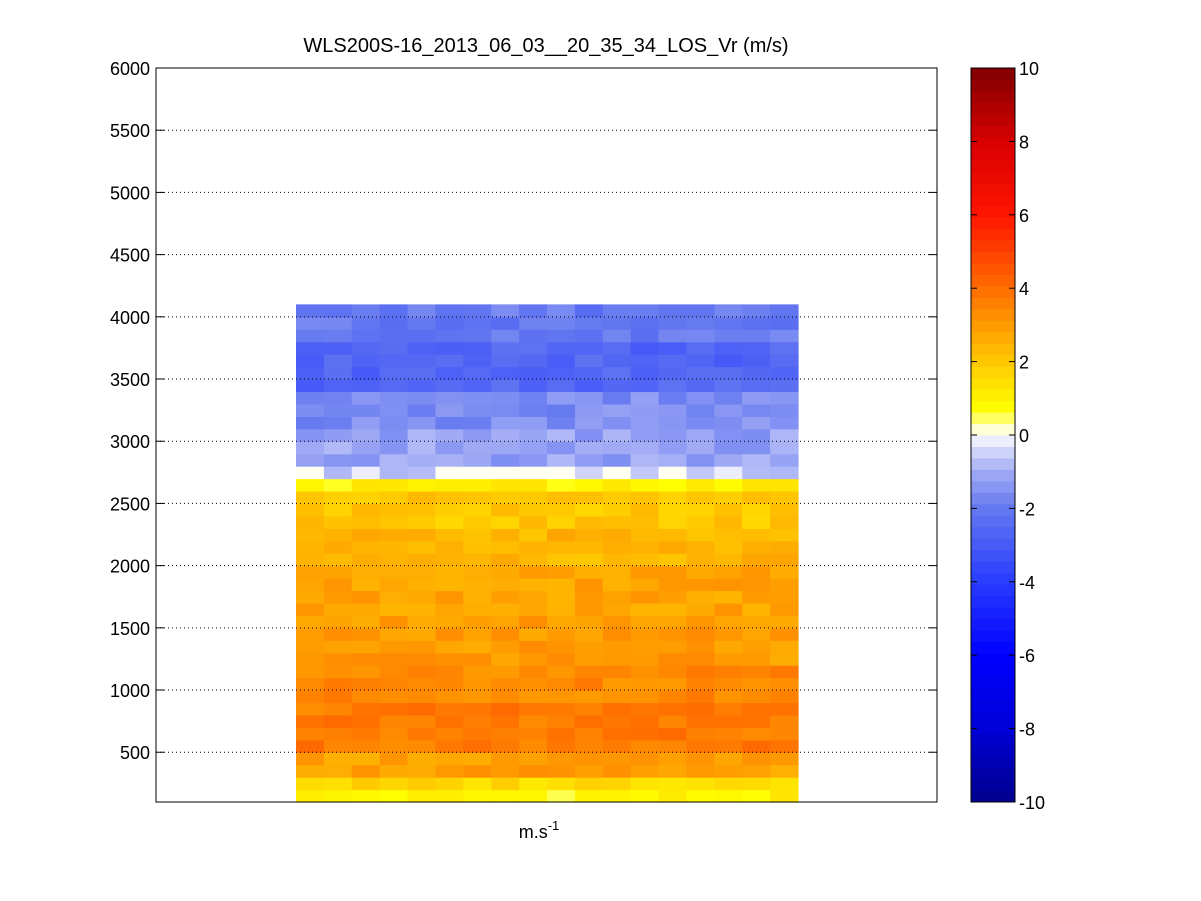  What do you see at coordinates (1024, 363) in the screenshot?
I see `colorbar-tick-label: 2` at bounding box center [1024, 363].